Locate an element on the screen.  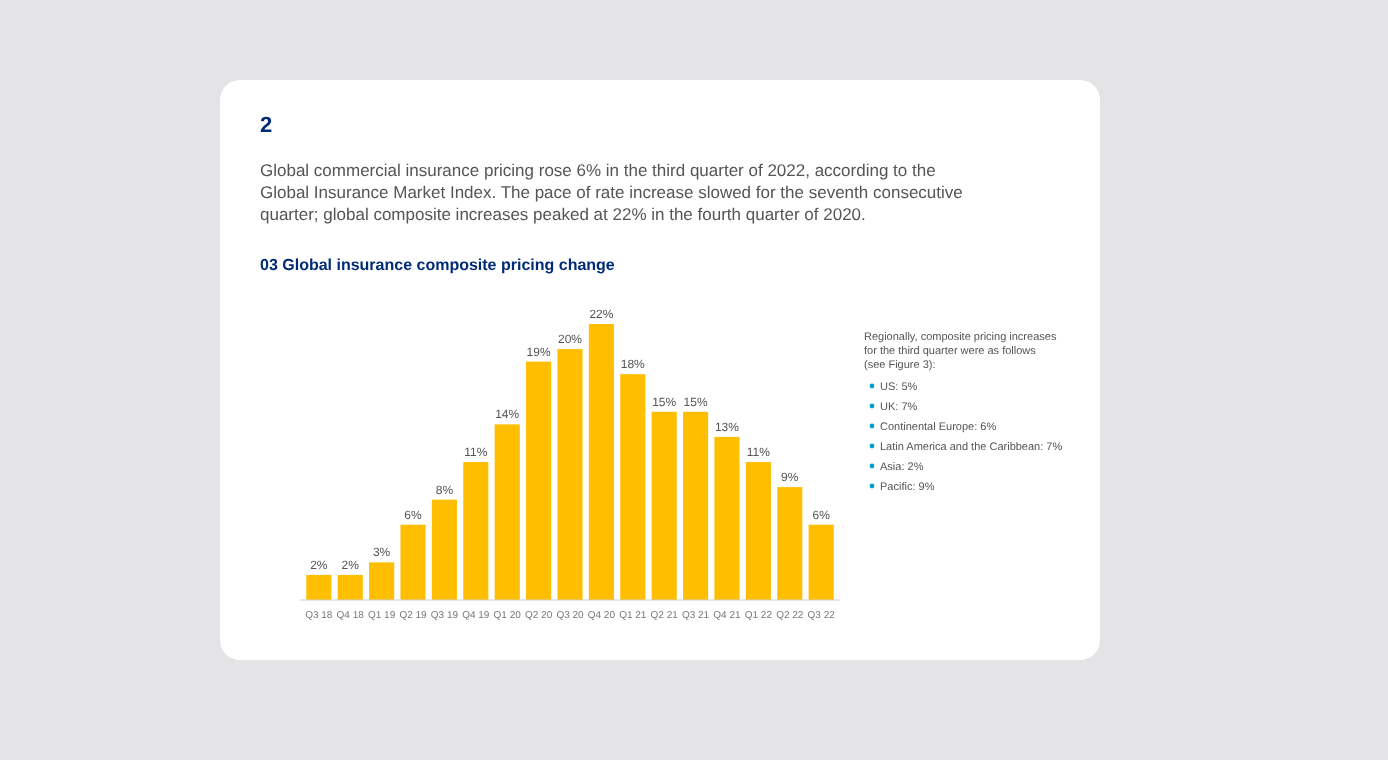
chart-subtitle: Global commercial insurance pricing rose 6% in the third quarter of 2022, according to the Global Insurance Market Index. The pace of rate increase slowed for the seventh consecutive quarter; global composite increases peaked at 22% in the fourth quarter of 2020. is located at coordinates (612, 192).